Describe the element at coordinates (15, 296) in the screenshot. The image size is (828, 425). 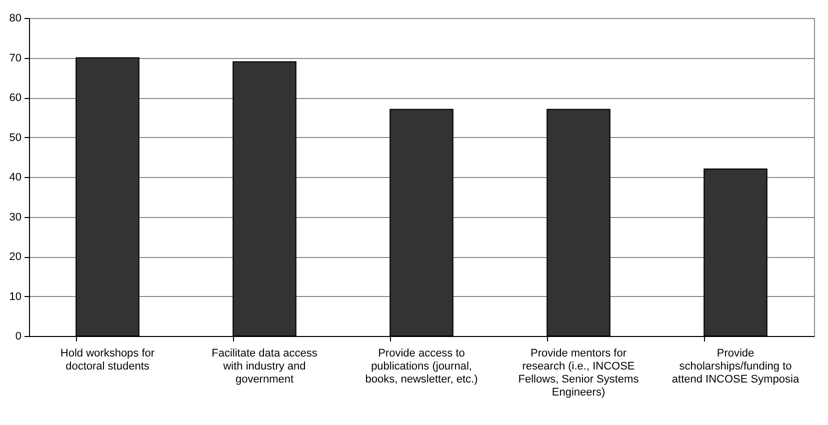
I see `y-tick-label: 10` at that location.